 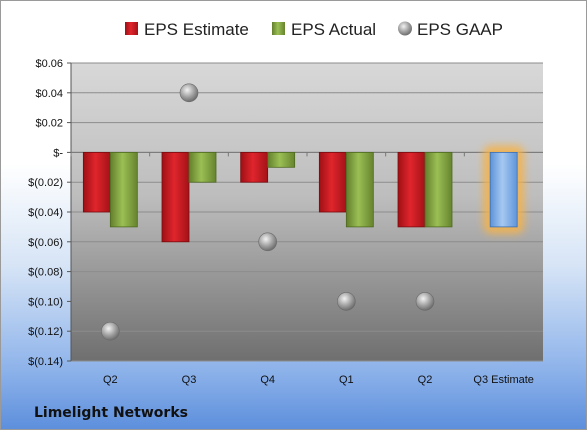 What do you see at coordinates (45, 213) in the screenshot?
I see `y-tick-label: $(0.04)` at bounding box center [45, 213].